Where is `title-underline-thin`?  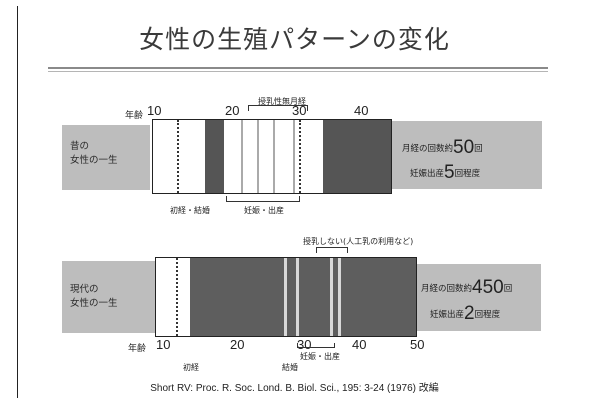 title-underline-thin is located at coordinates (298, 71).